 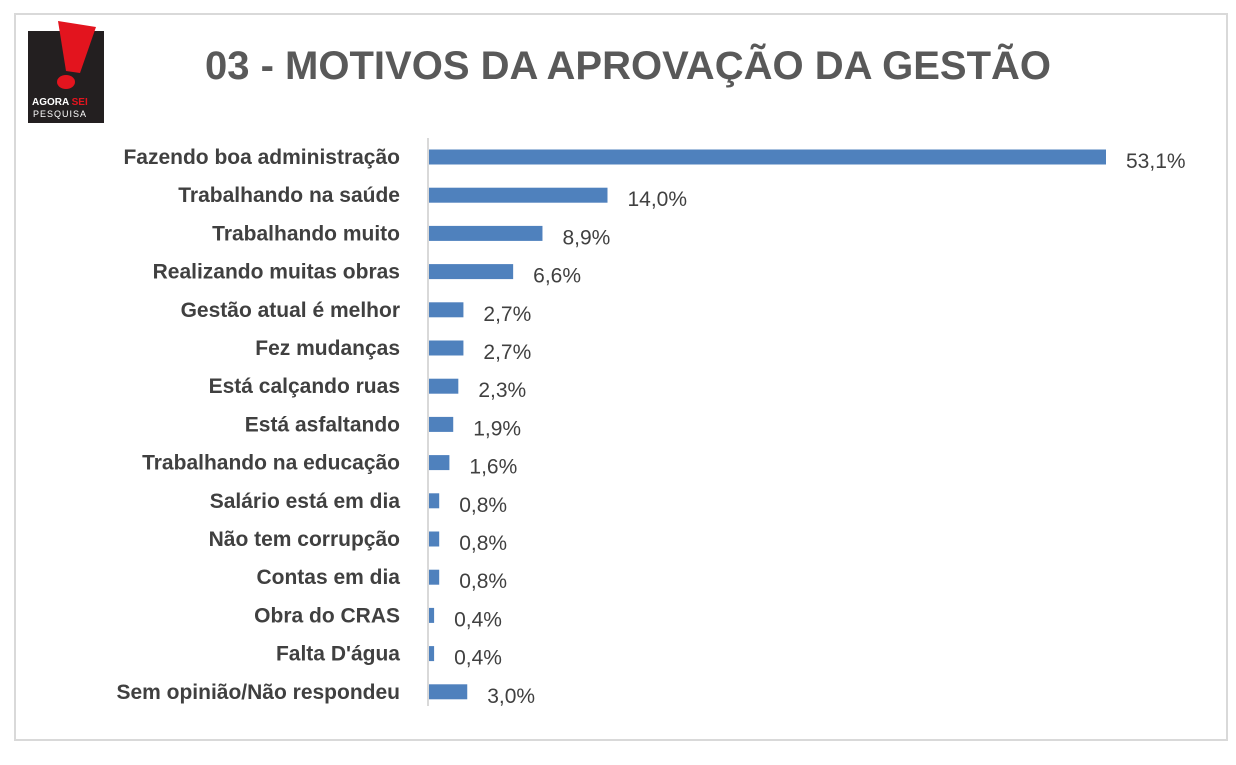 What do you see at coordinates (306, 233) in the screenshot?
I see `category-label: Trabalhando muito` at bounding box center [306, 233].